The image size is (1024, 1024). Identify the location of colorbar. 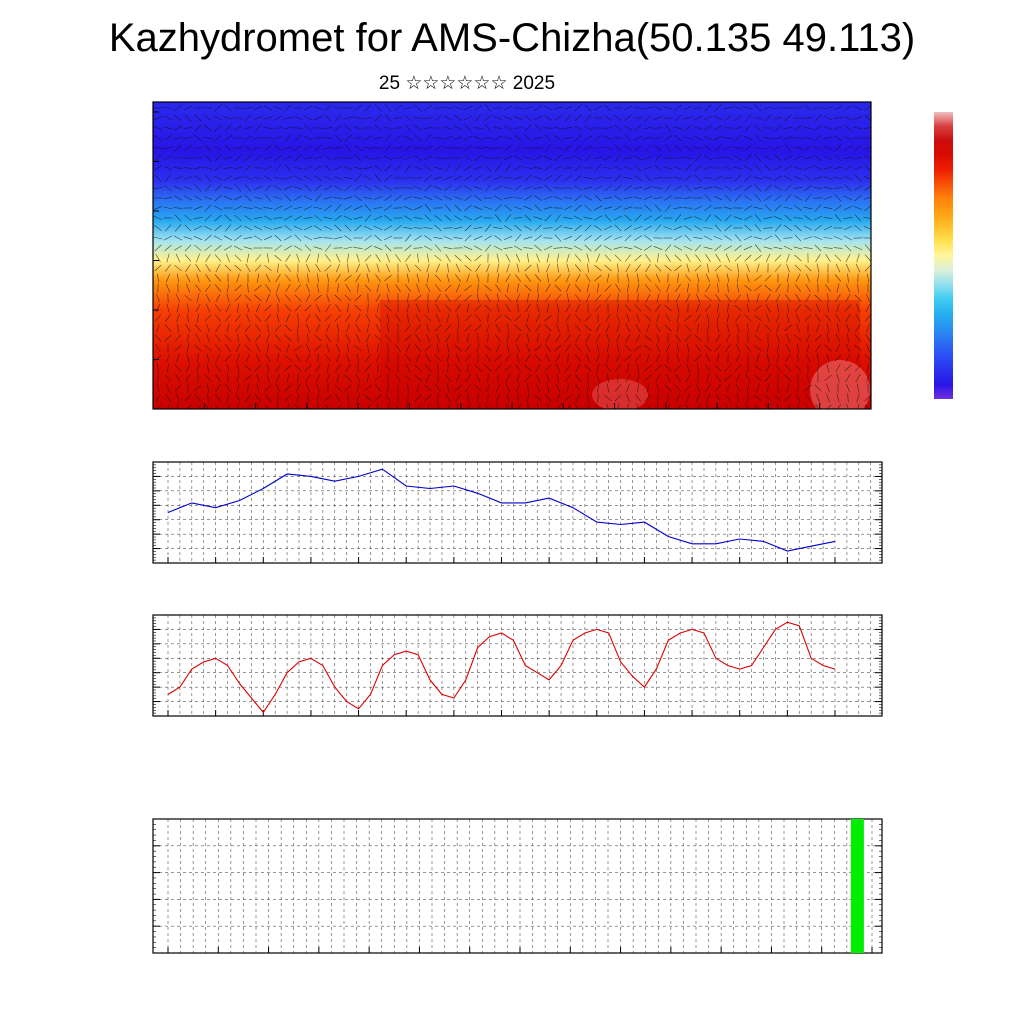
(943, 255).